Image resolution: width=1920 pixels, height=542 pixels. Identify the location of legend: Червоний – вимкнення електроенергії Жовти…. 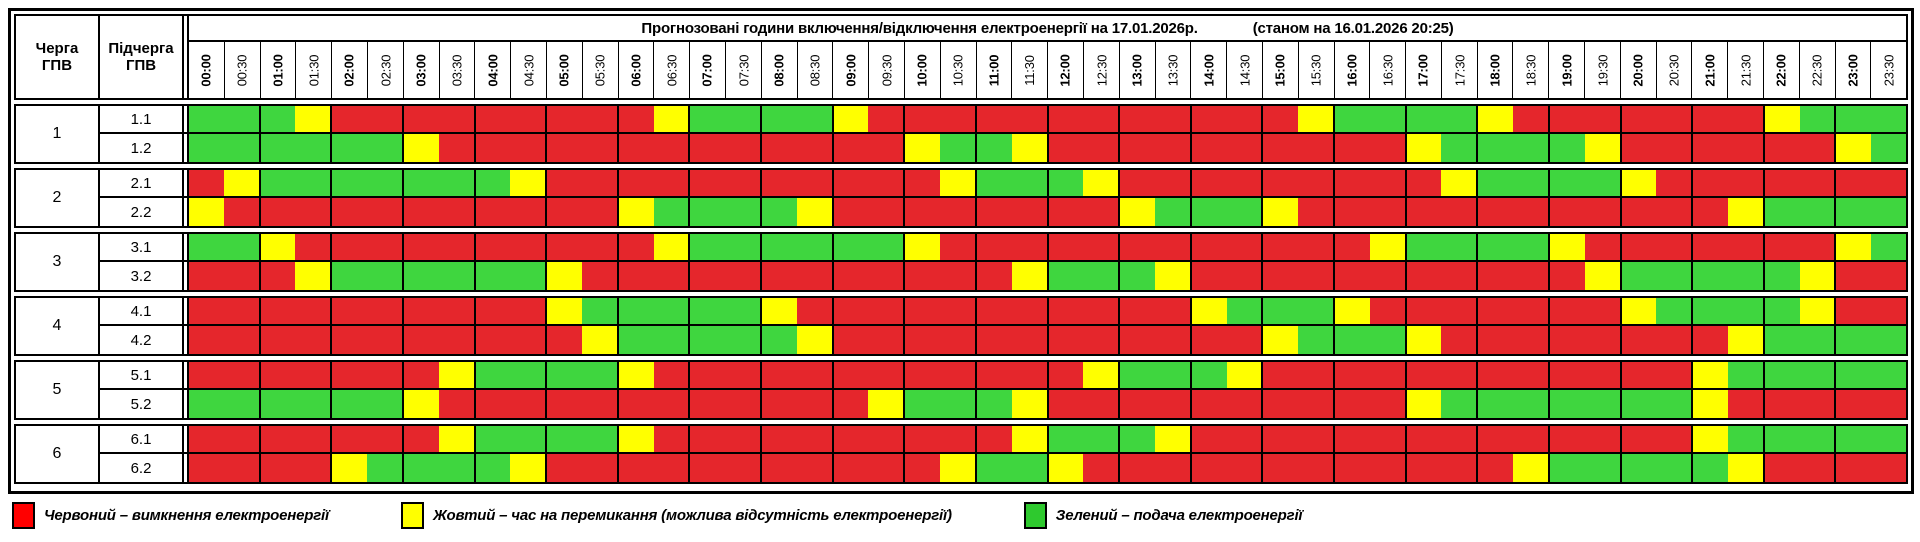
(693, 515).